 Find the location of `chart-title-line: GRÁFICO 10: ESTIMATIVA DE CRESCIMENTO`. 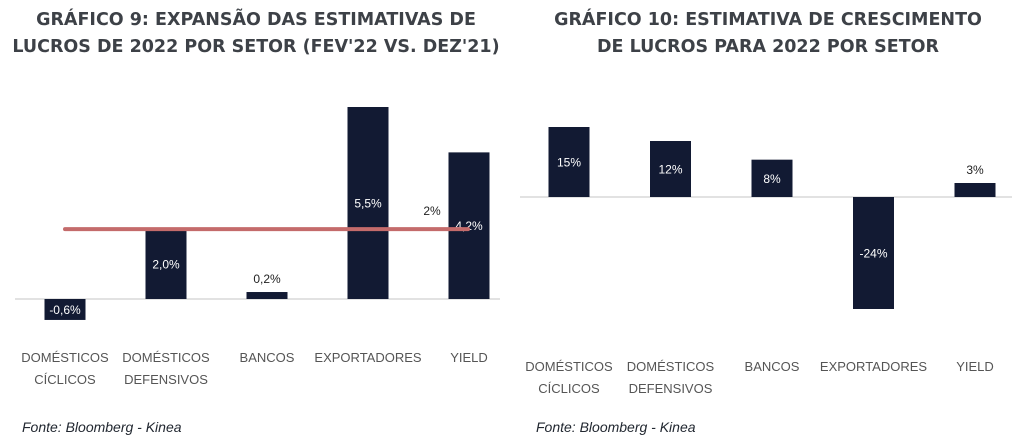

chart-title-line: GRÁFICO 10: ESTIMATIVA DE CRESCIMENTO is located at coordinates (768, 20).